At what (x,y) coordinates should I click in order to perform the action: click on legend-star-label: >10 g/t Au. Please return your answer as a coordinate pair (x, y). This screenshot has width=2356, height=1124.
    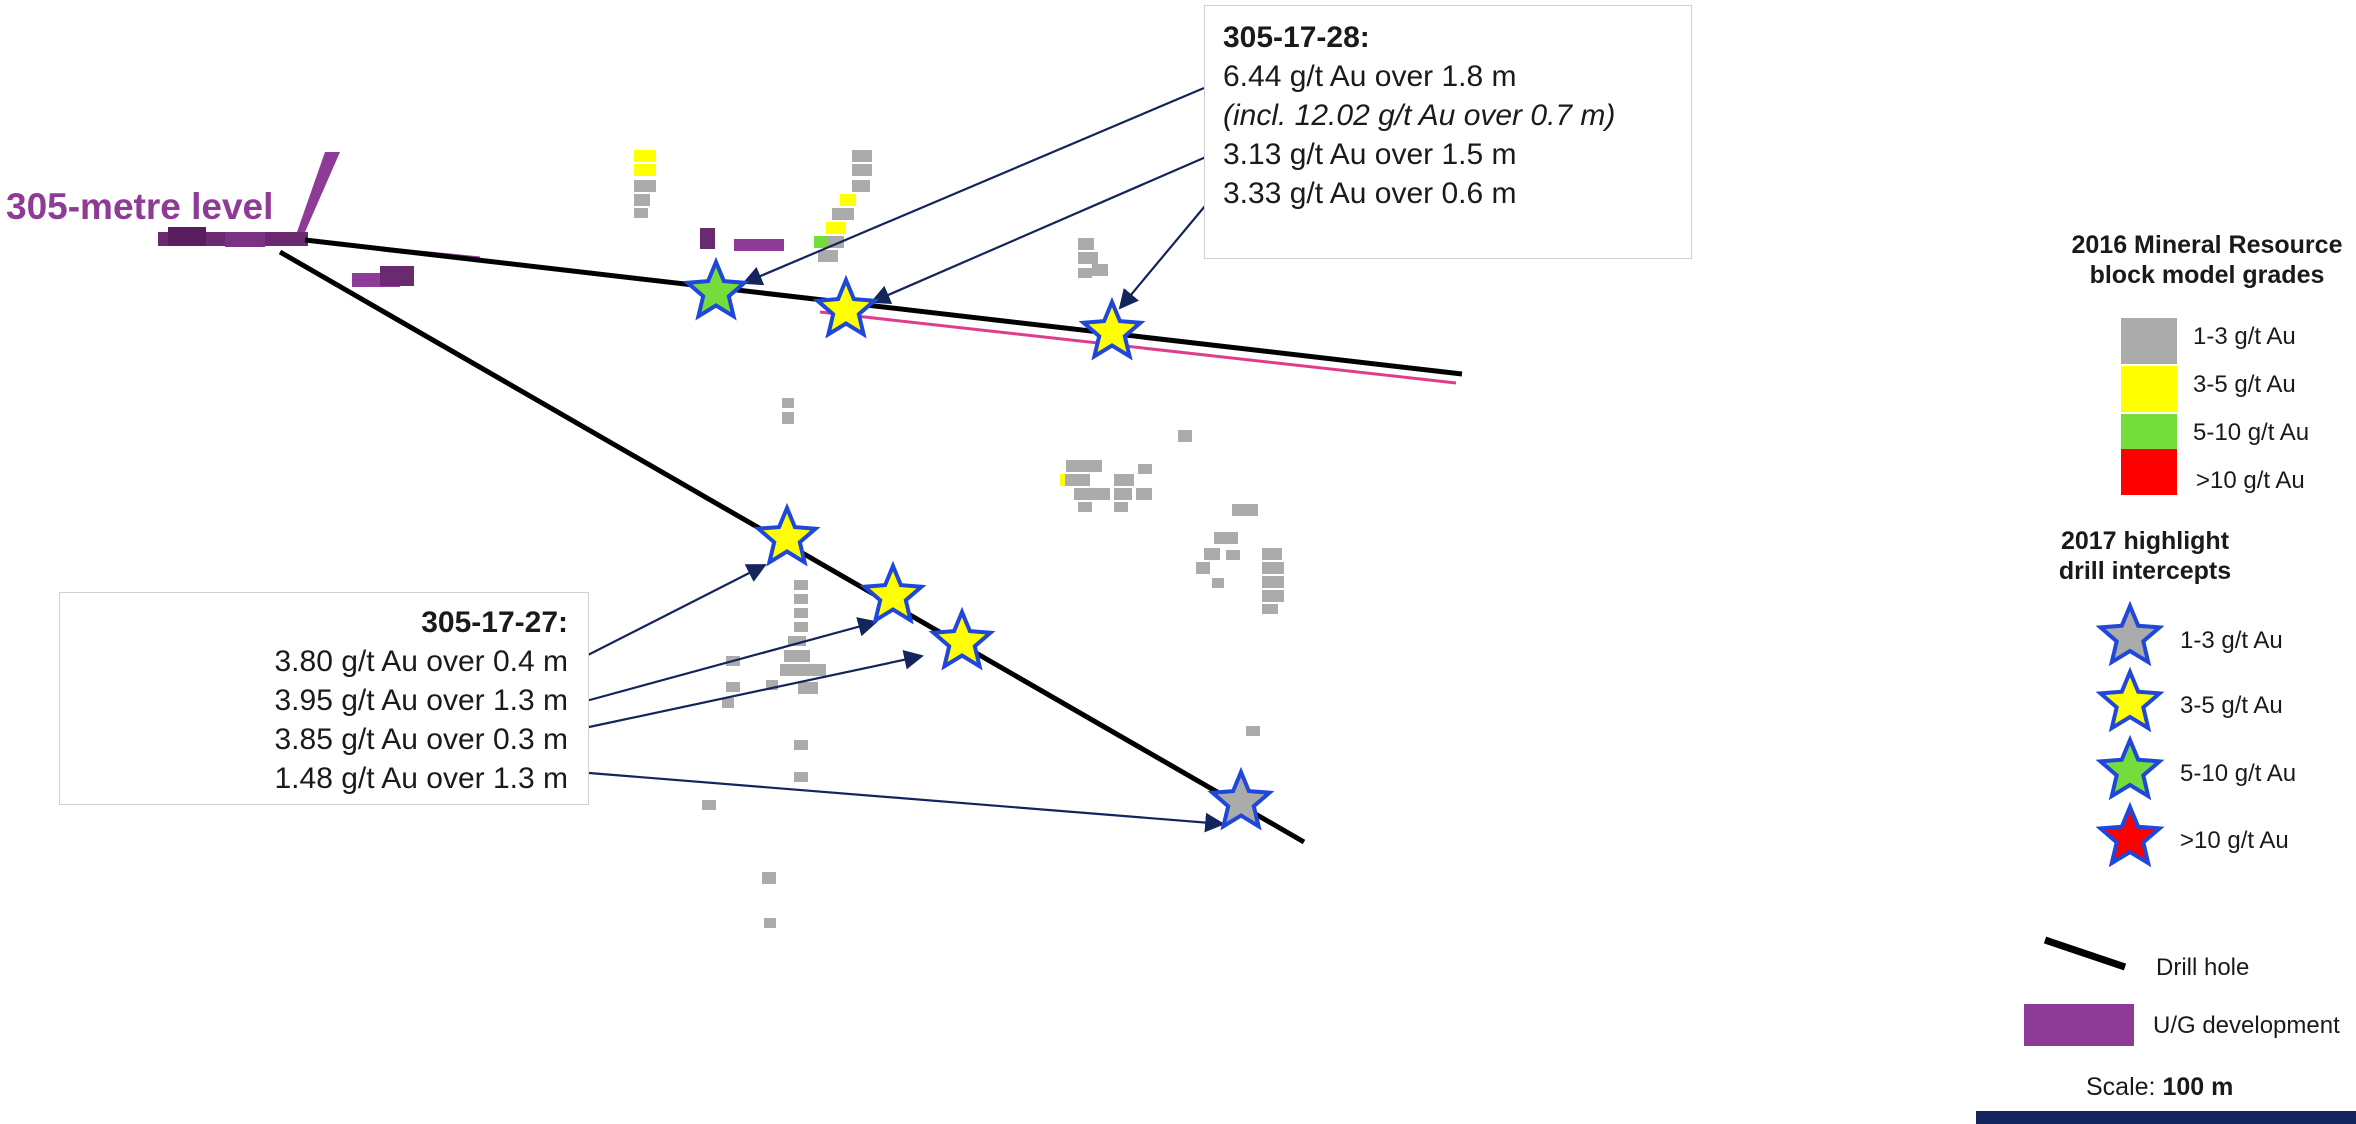
    Looking at the image, I should click on (2234, 840).